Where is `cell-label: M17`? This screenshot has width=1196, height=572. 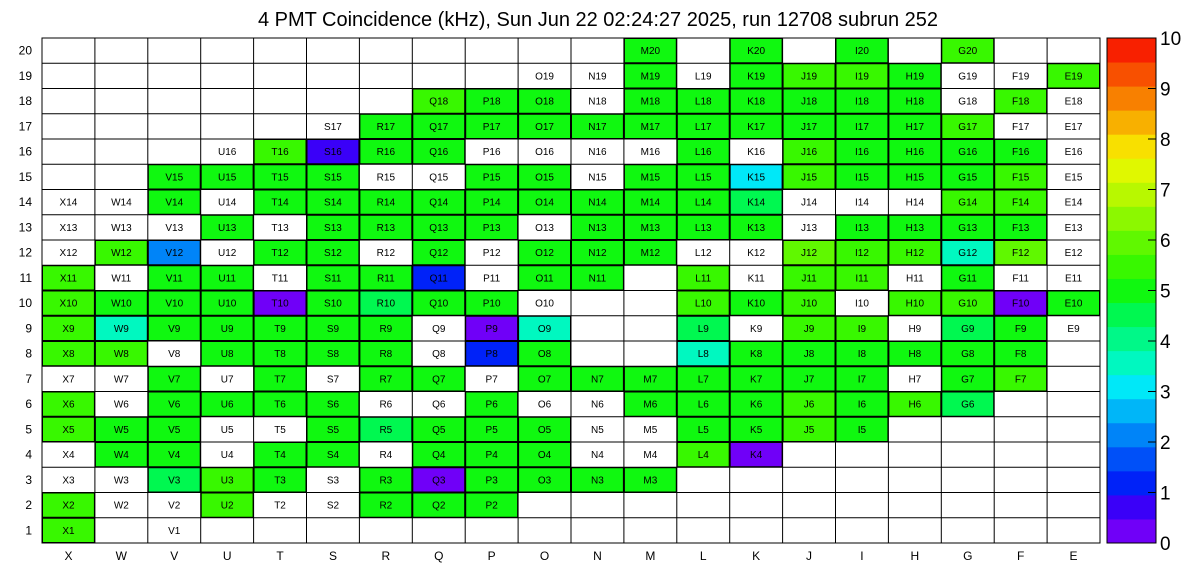
cell-label: M17 is located at coordinates (651, 127).